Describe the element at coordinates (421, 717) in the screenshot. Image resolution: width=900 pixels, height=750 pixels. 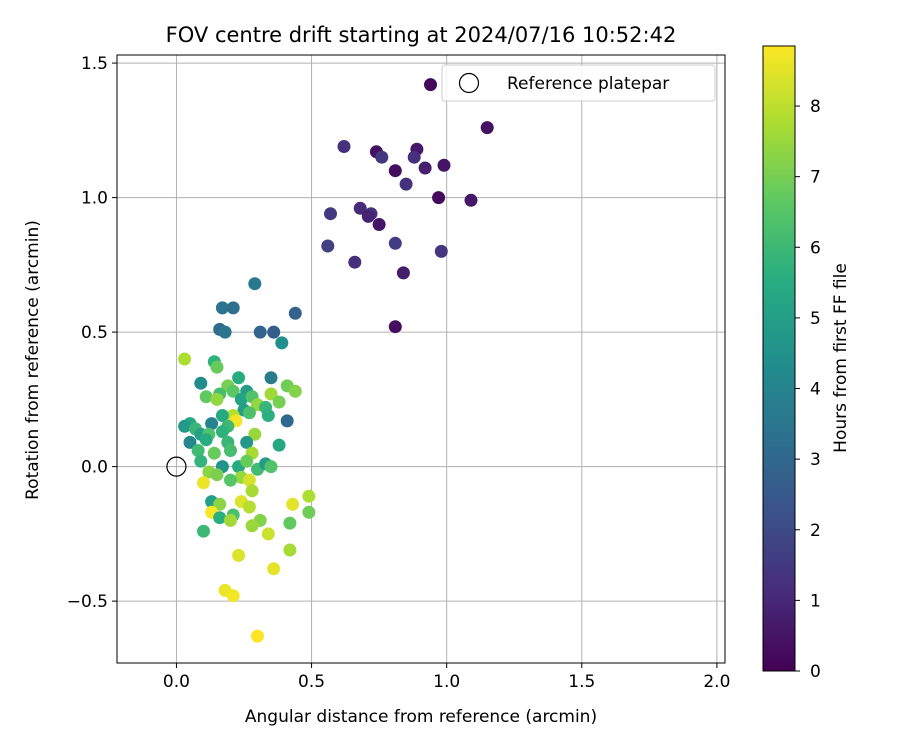
I see `x-axis-label: Angular distance from reference (arcmin)` at that location.